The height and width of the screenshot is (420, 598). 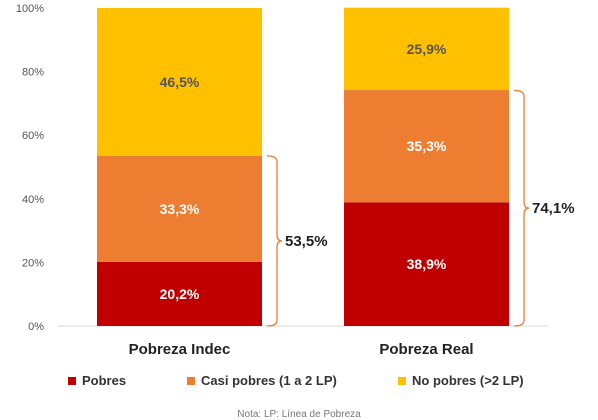 I want to click on legend-label: No pobres (>2 LP), so click(x=468, y=380).